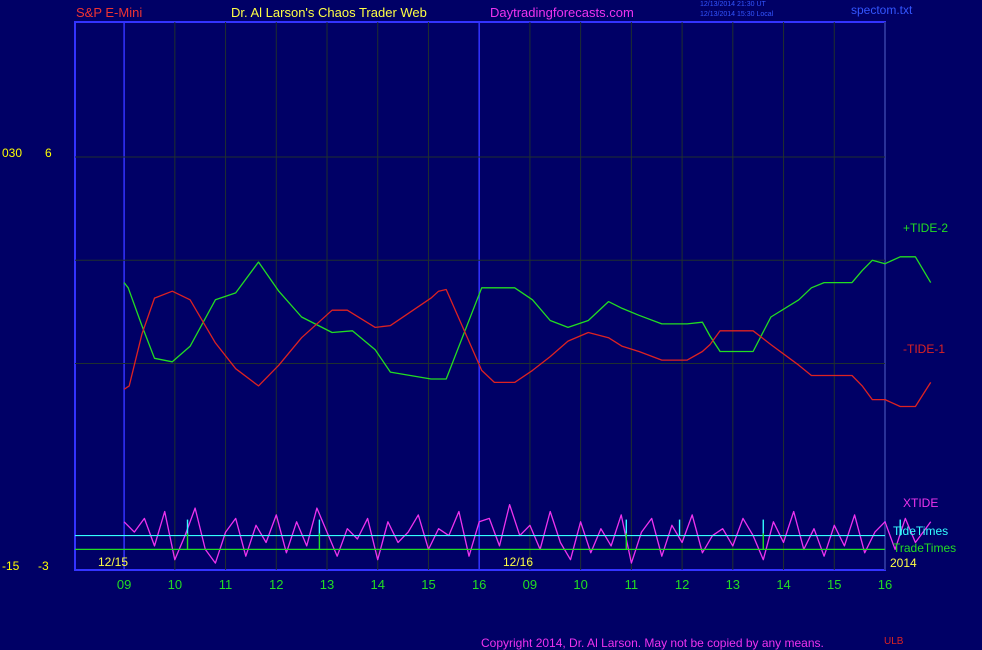 This screenshot has height=650, width=982. I want to click on xtide-line, so click(527, 533).